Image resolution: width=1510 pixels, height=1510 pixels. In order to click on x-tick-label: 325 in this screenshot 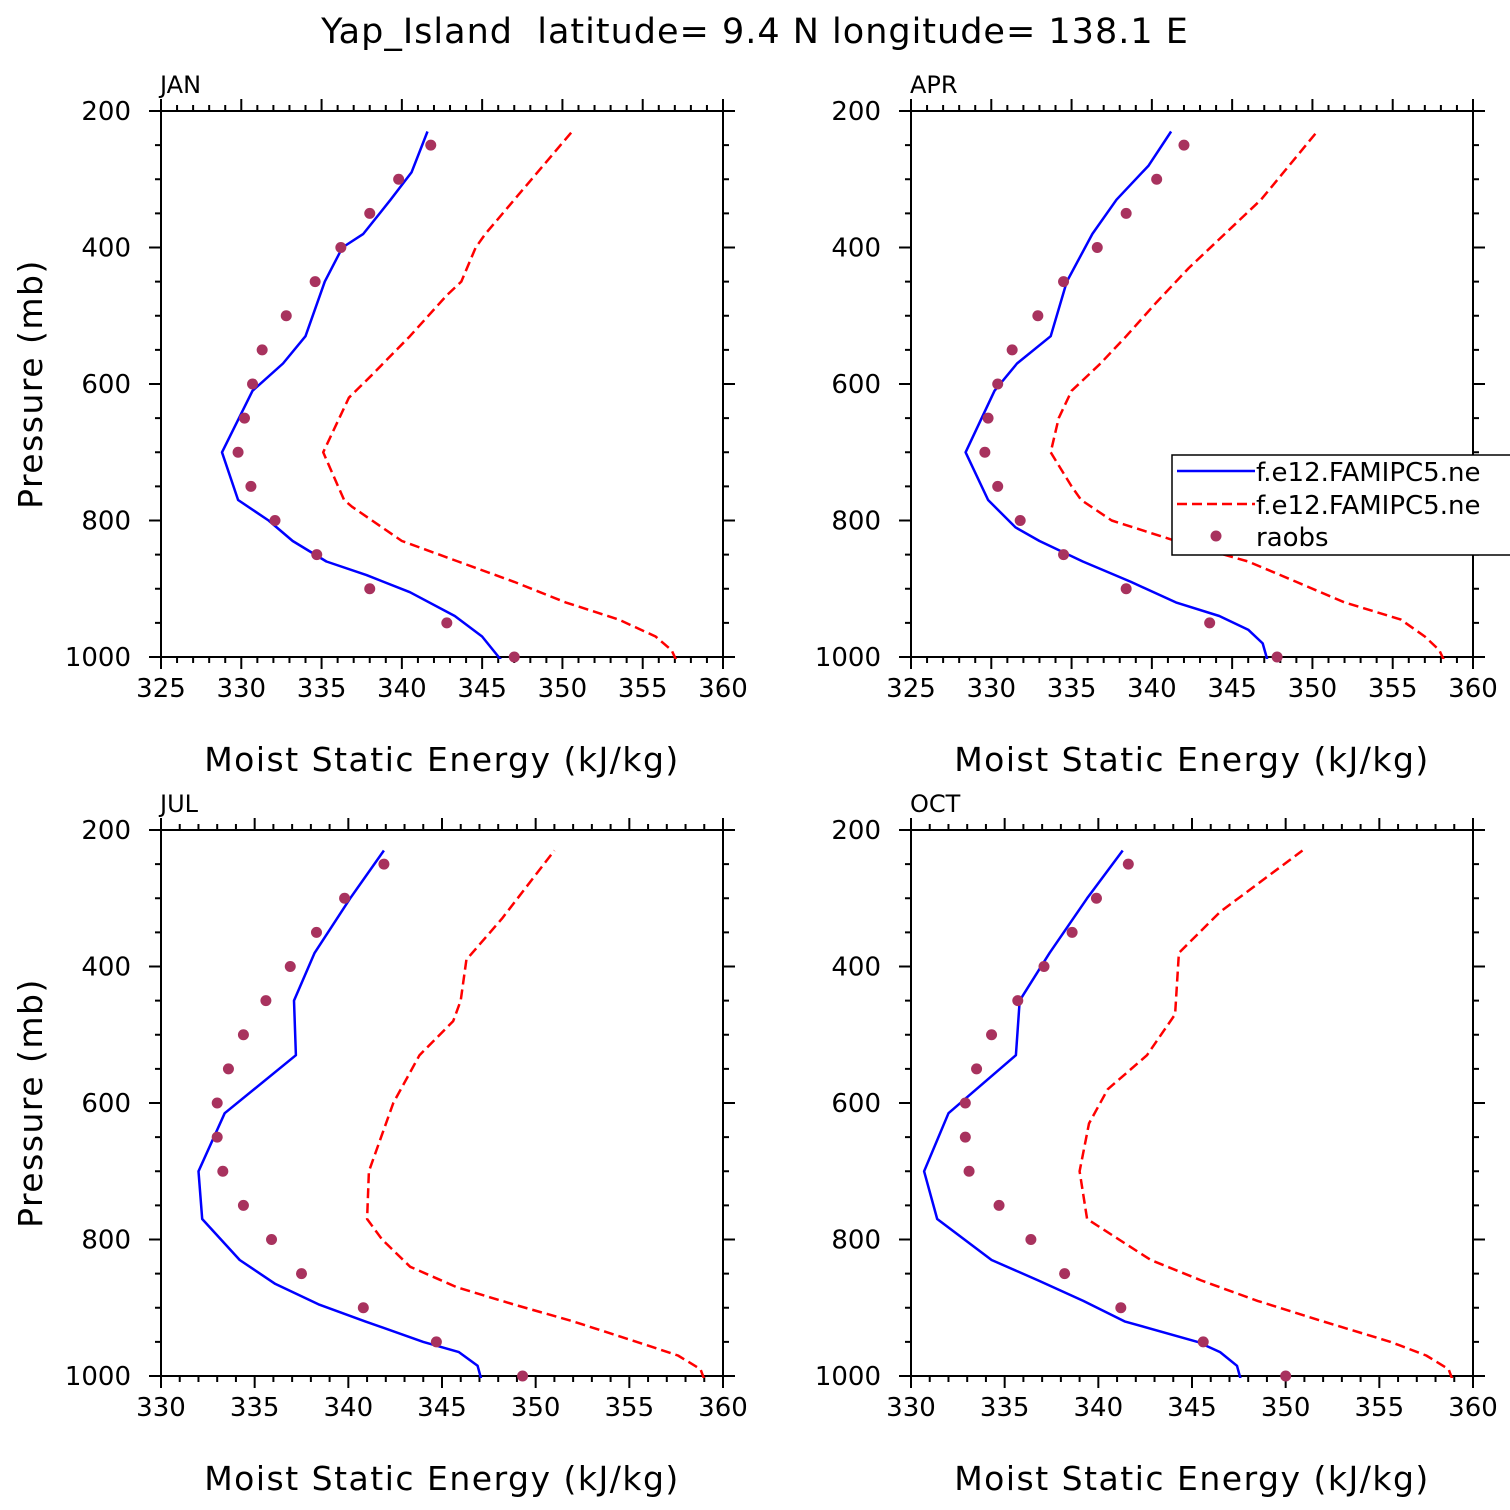, I will do `click(161, 689)`.